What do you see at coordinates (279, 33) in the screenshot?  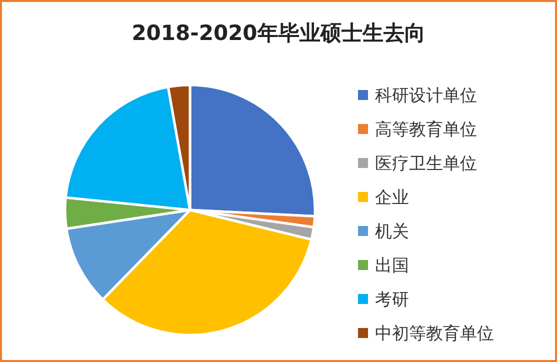 I see `chart-title: 2018-2020年毕业硕士生去向` at bounding box center [279, 33].